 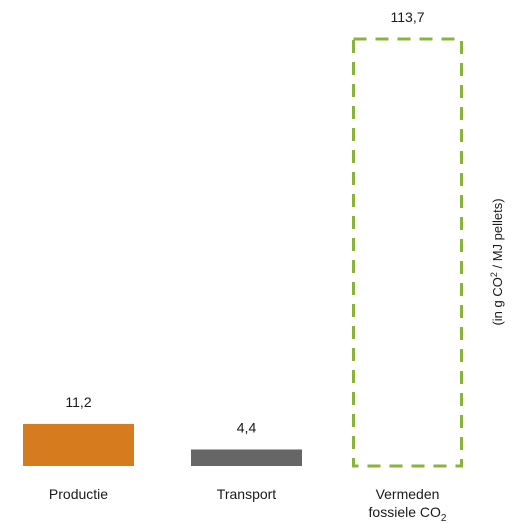 What do you see at coordinates (78, 494) in the screenshot?
I see `category-label-productie: Productie` at bounding box center [78, 494].